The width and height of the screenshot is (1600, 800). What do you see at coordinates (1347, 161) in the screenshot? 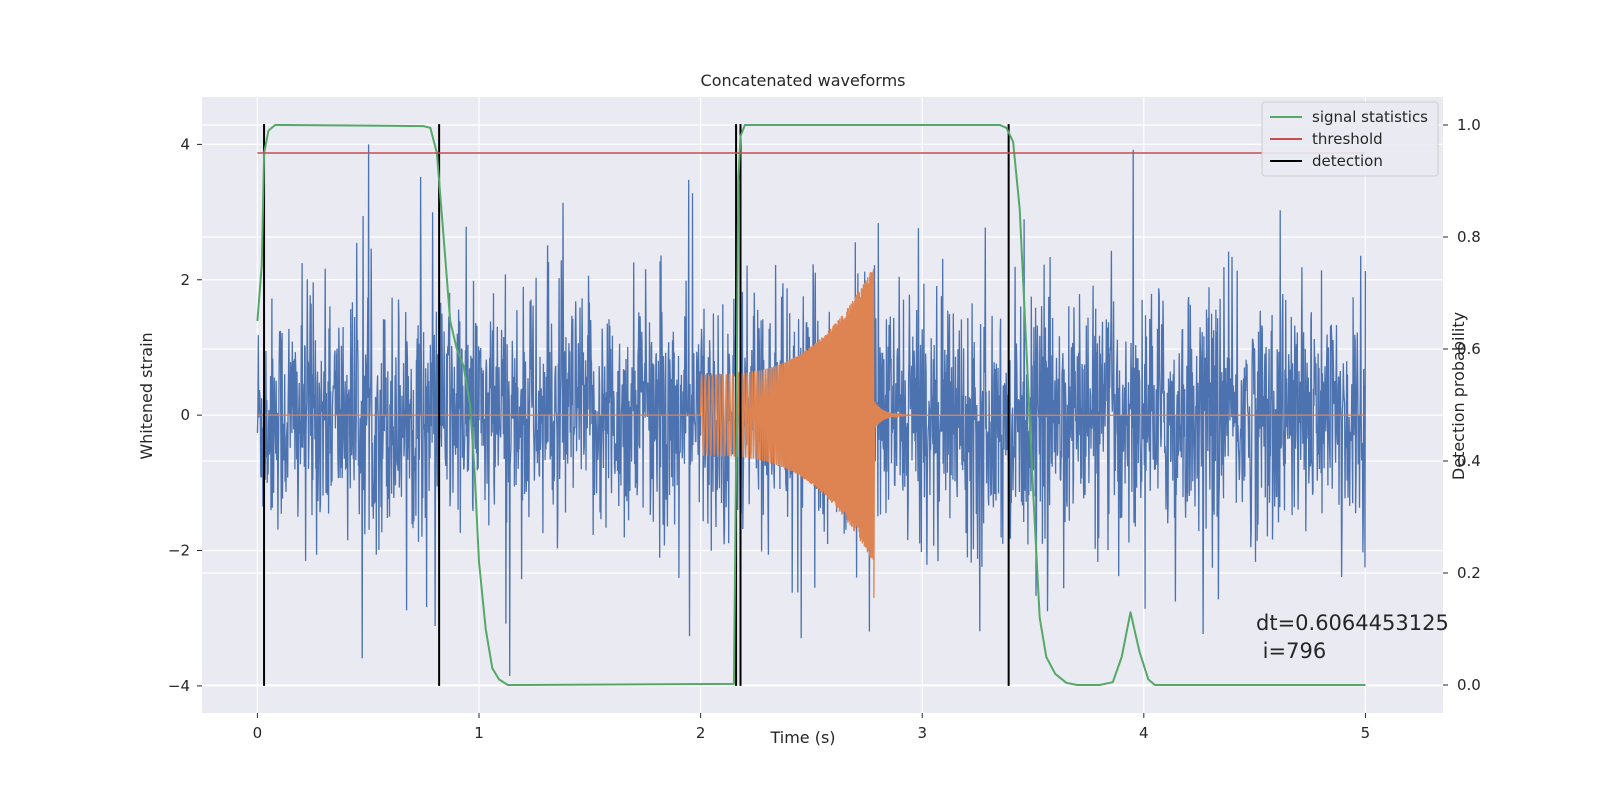
I see `legend-label-detection: detection` at bounding box center [1347, 161].